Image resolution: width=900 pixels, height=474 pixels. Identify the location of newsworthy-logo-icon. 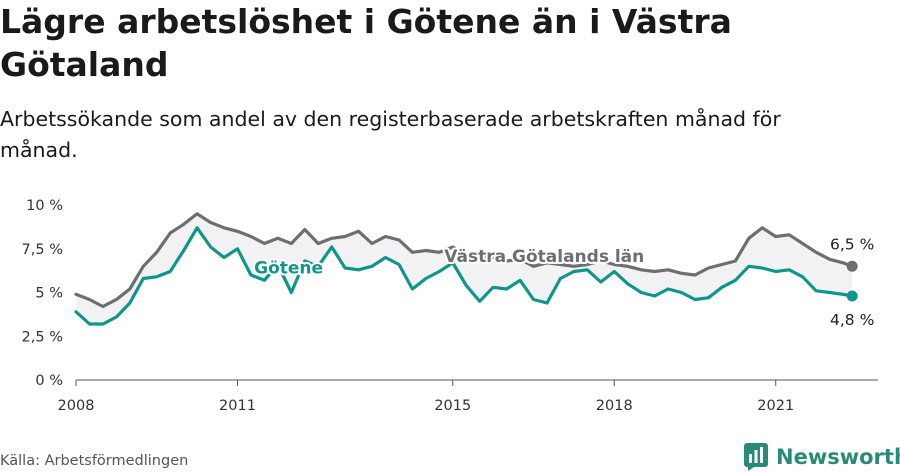
(756, 457).